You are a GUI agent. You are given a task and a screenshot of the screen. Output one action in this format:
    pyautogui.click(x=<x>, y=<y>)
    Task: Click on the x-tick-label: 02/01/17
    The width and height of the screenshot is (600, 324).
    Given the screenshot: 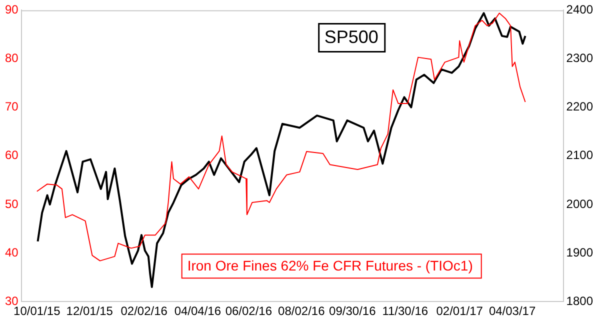 What is the action you would take?
    pyautogui.click(x=460, y=311)
    